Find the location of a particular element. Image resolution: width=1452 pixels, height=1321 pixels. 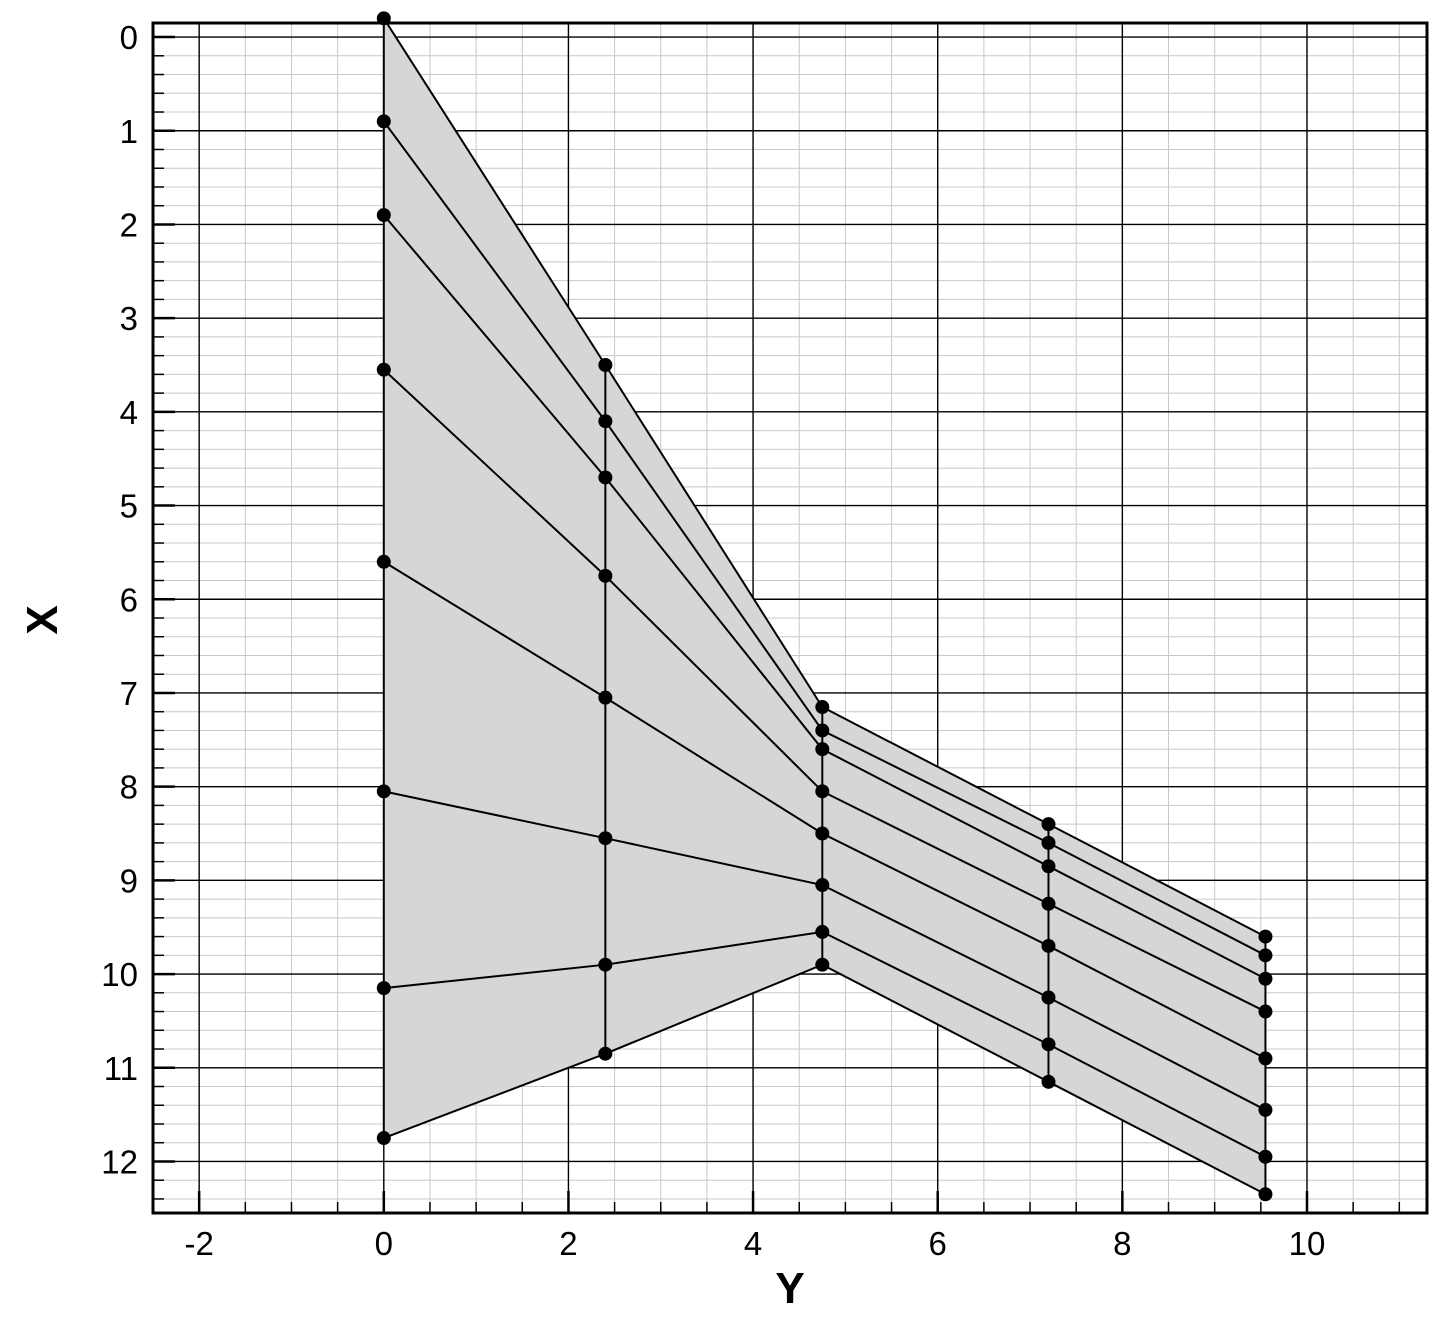

y-tick-label: 2 is located at coordinates (129, 224).